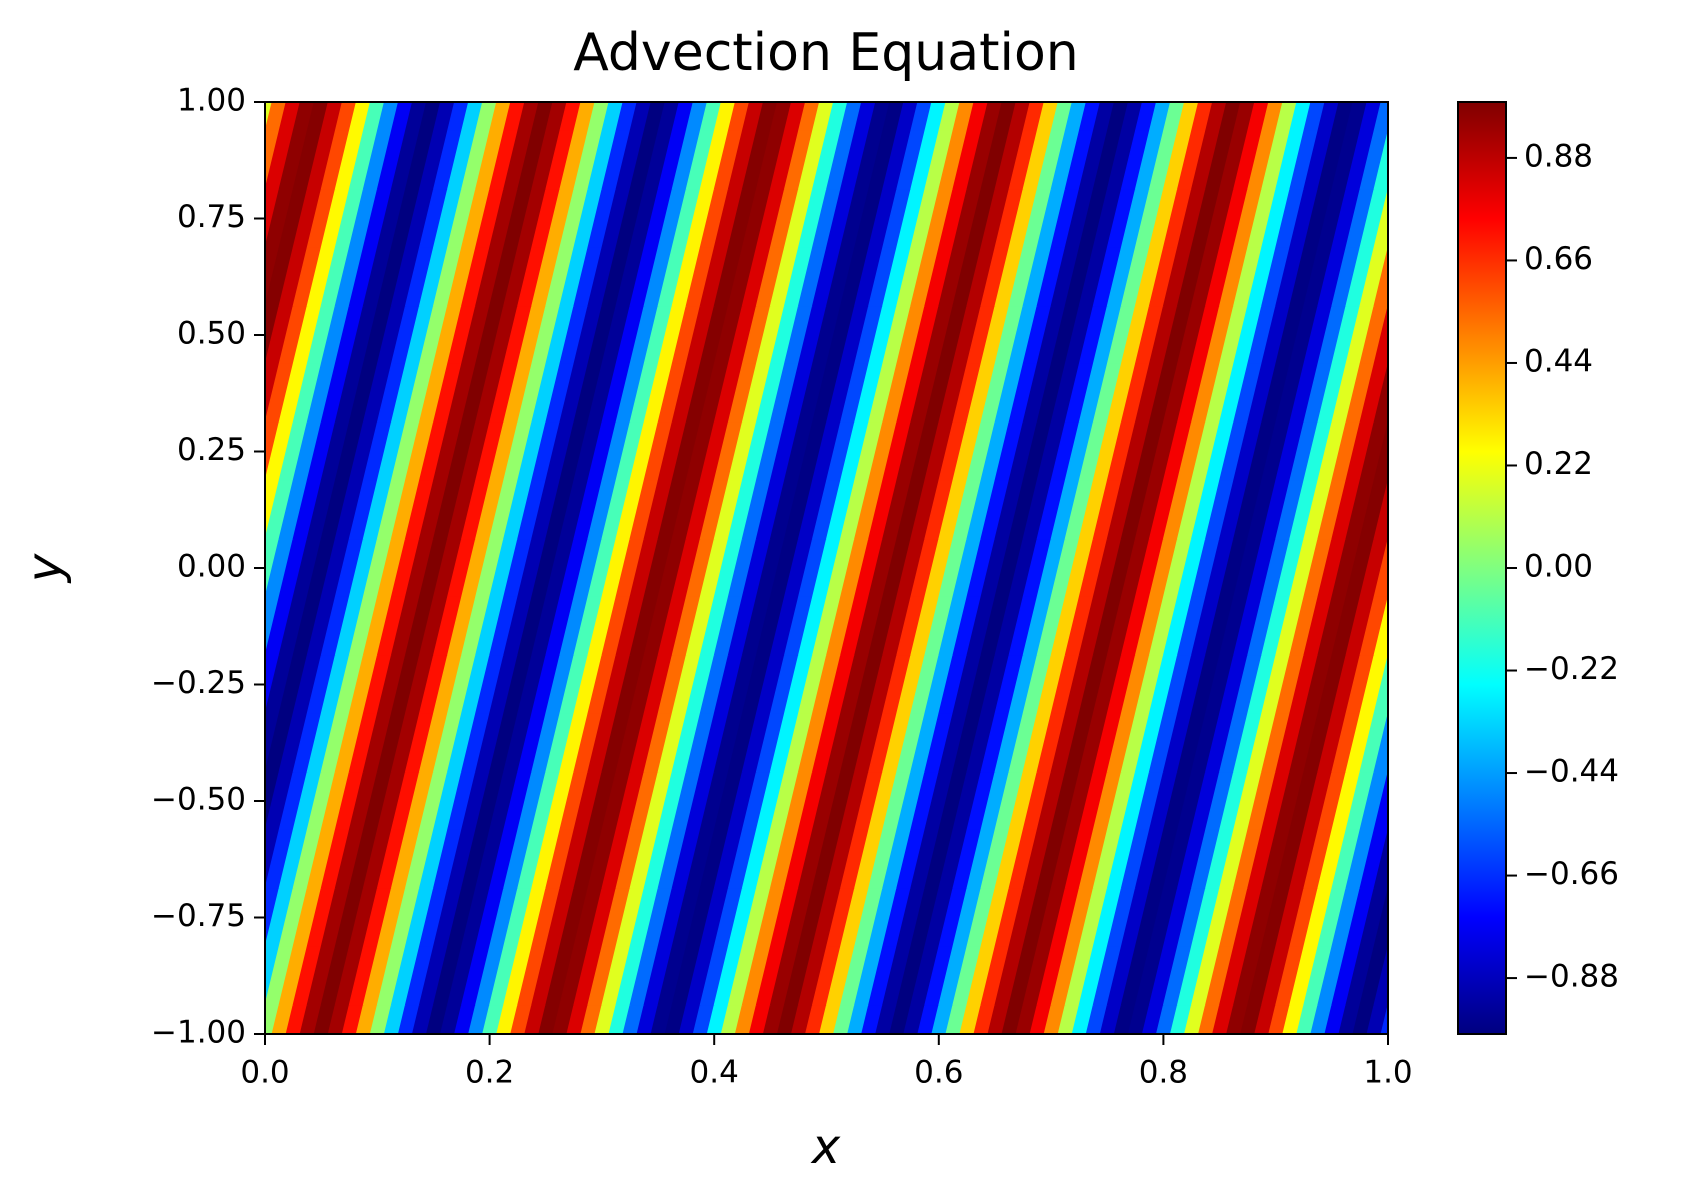  I want to click on y-tick-label: 0.25, so click(211, 450).